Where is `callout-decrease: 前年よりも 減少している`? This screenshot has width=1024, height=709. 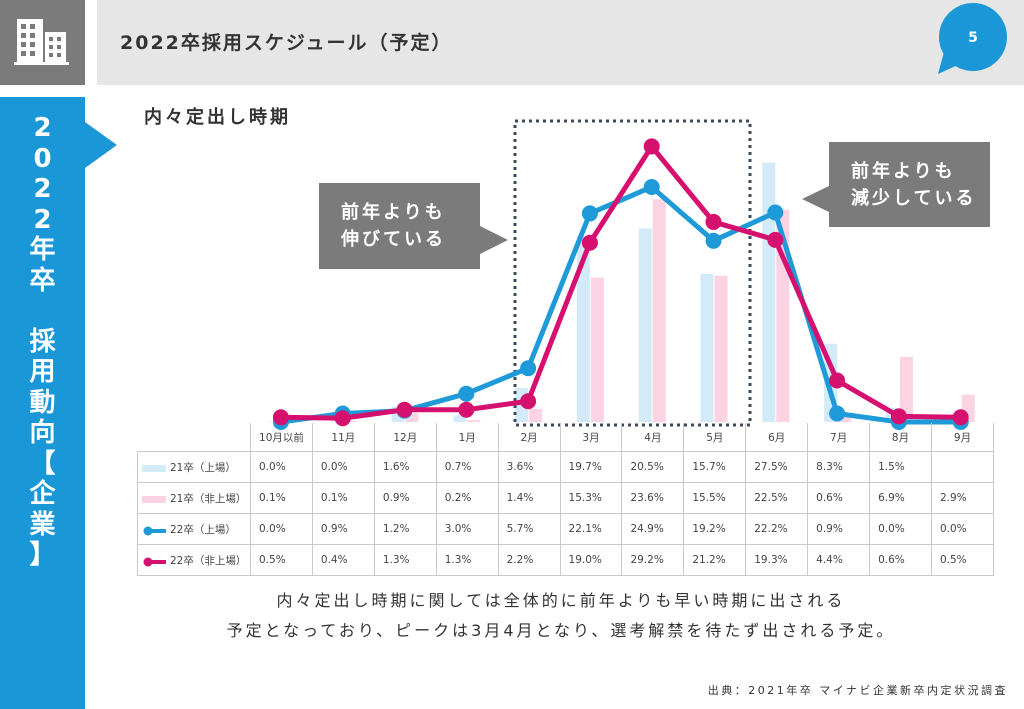 callout-decrease: 前年よりも 減少している is located at coordinates (909, 184).